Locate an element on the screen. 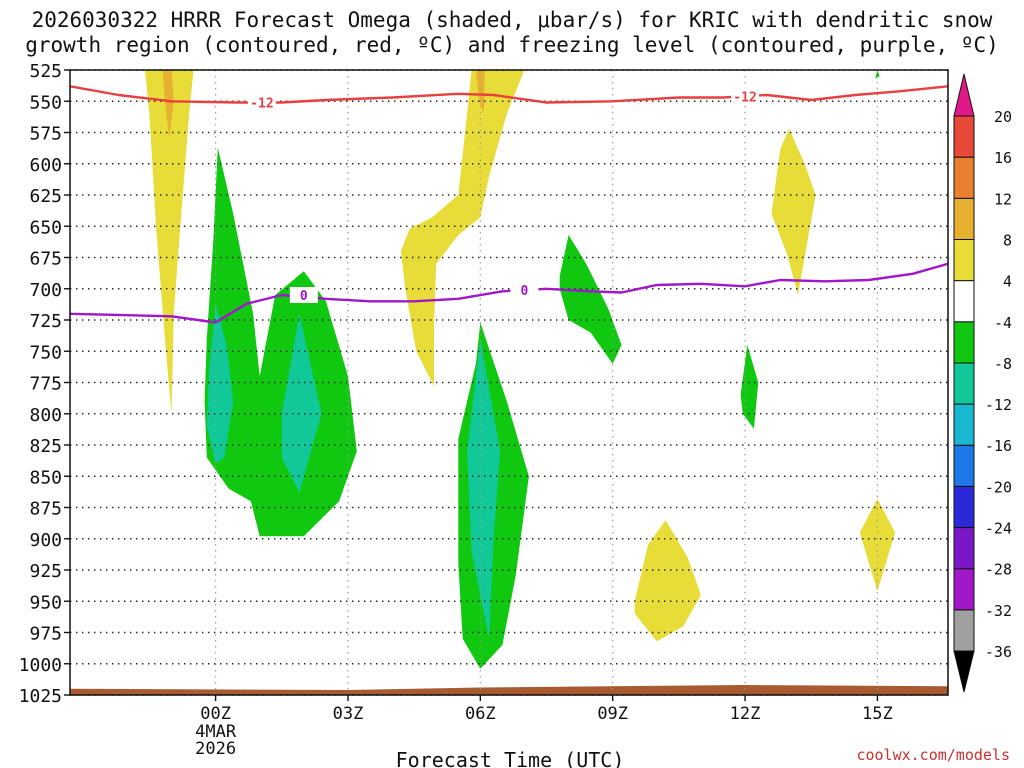 This screenshot has width=1024, height=768. colorbar-swatch--36 is located at coordinates (964, 630).